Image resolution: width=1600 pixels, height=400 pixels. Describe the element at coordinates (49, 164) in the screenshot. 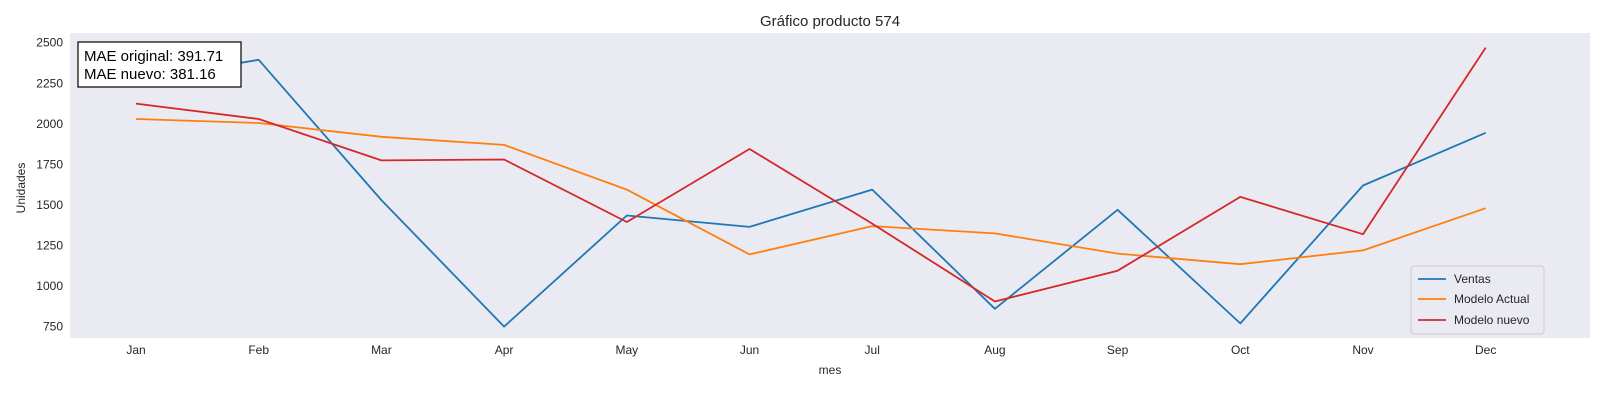

I see `y-tick-label: 1750` at that location.